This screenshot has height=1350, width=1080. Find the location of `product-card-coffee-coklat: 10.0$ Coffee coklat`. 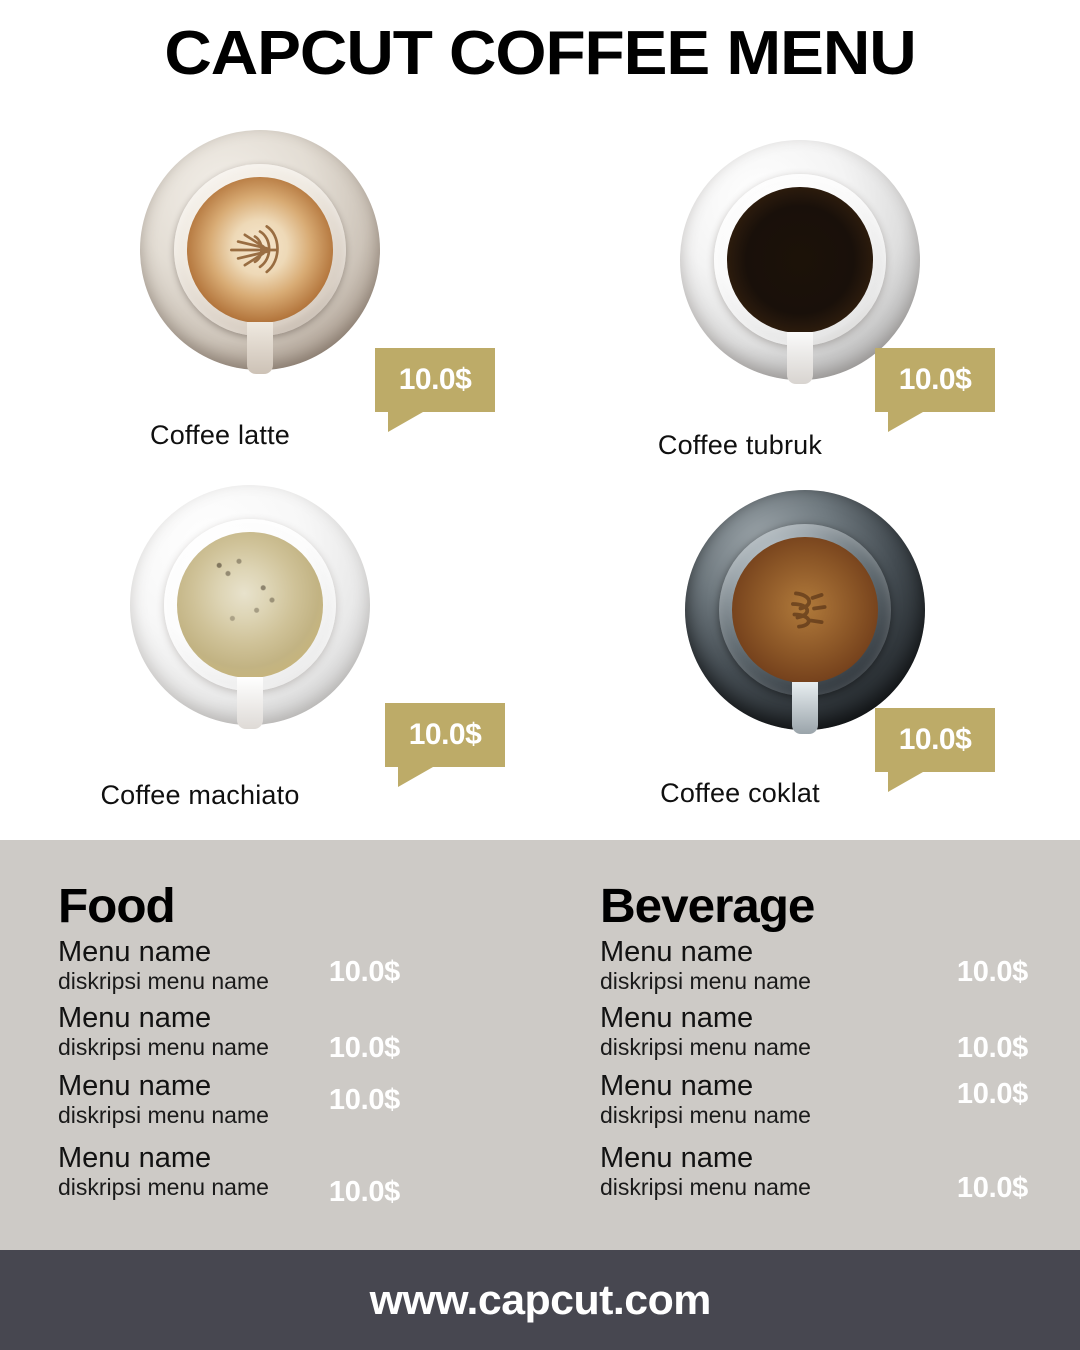

product-card-coffee-coklat: 10.0$ Coffee coklat is located at coordinates (800, 665).